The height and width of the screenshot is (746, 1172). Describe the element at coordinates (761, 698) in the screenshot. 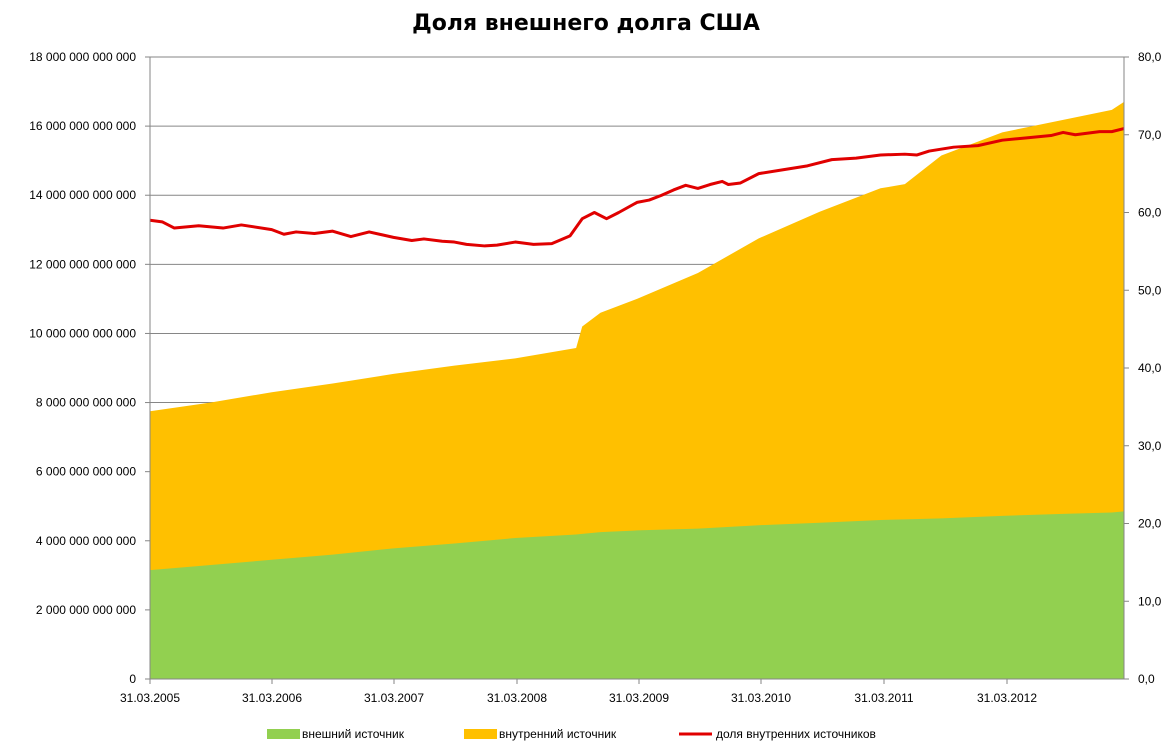

I see `x-tick-label: 31.03.2010` at that location.